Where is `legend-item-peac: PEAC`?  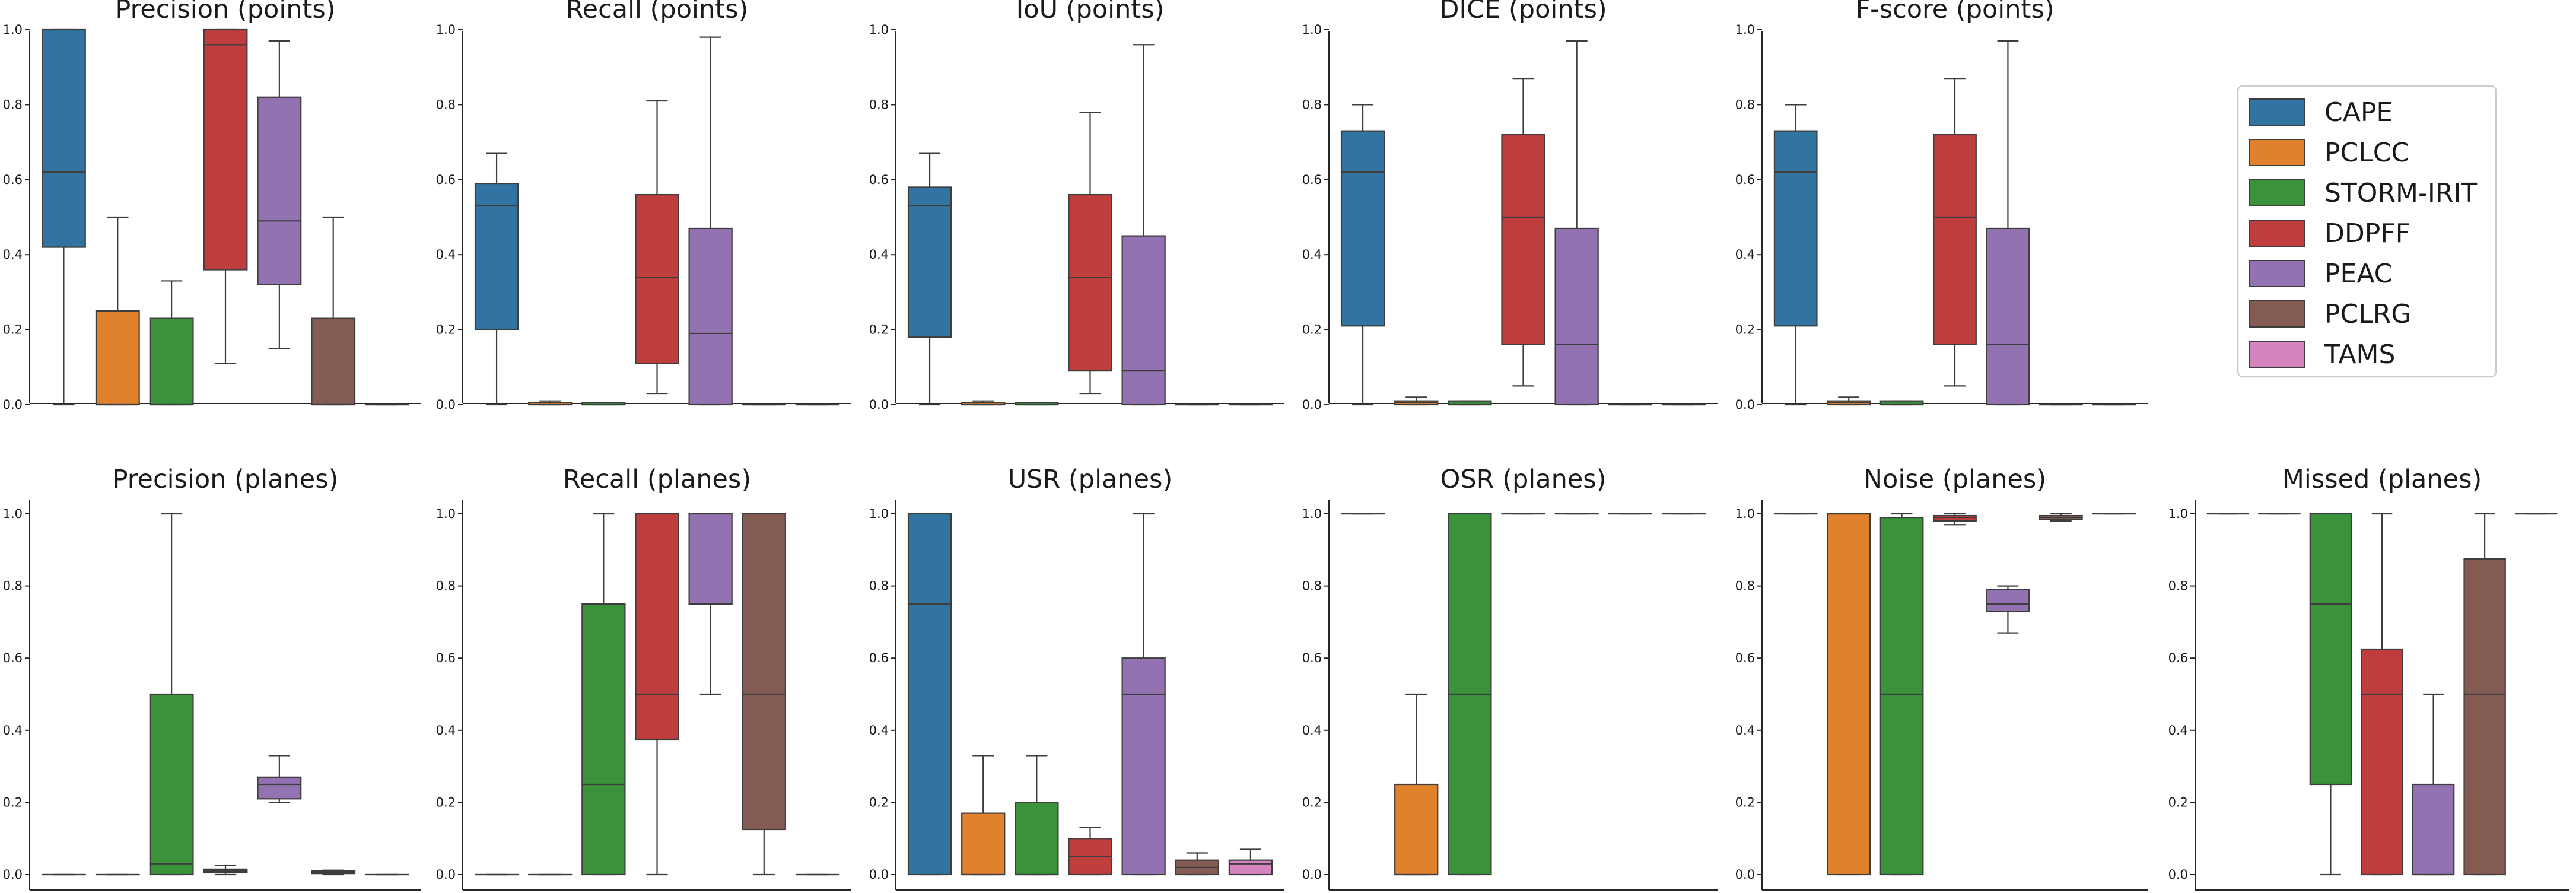
legend-item-peac: PEAC is located at coordinates (2320, 274).